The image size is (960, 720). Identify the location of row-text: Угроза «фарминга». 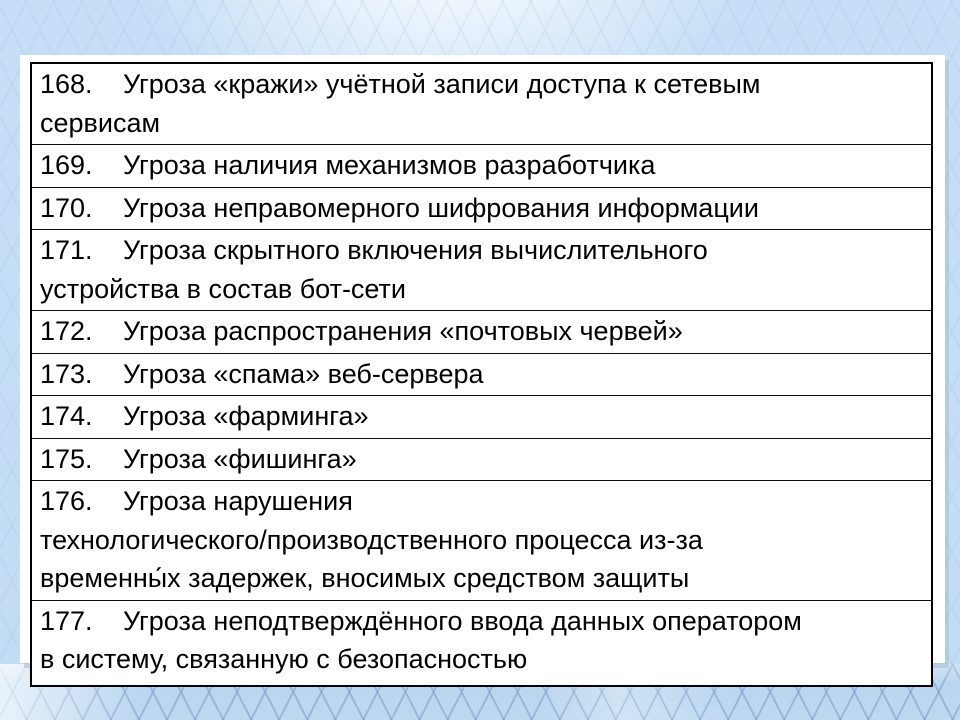
(246, 416).